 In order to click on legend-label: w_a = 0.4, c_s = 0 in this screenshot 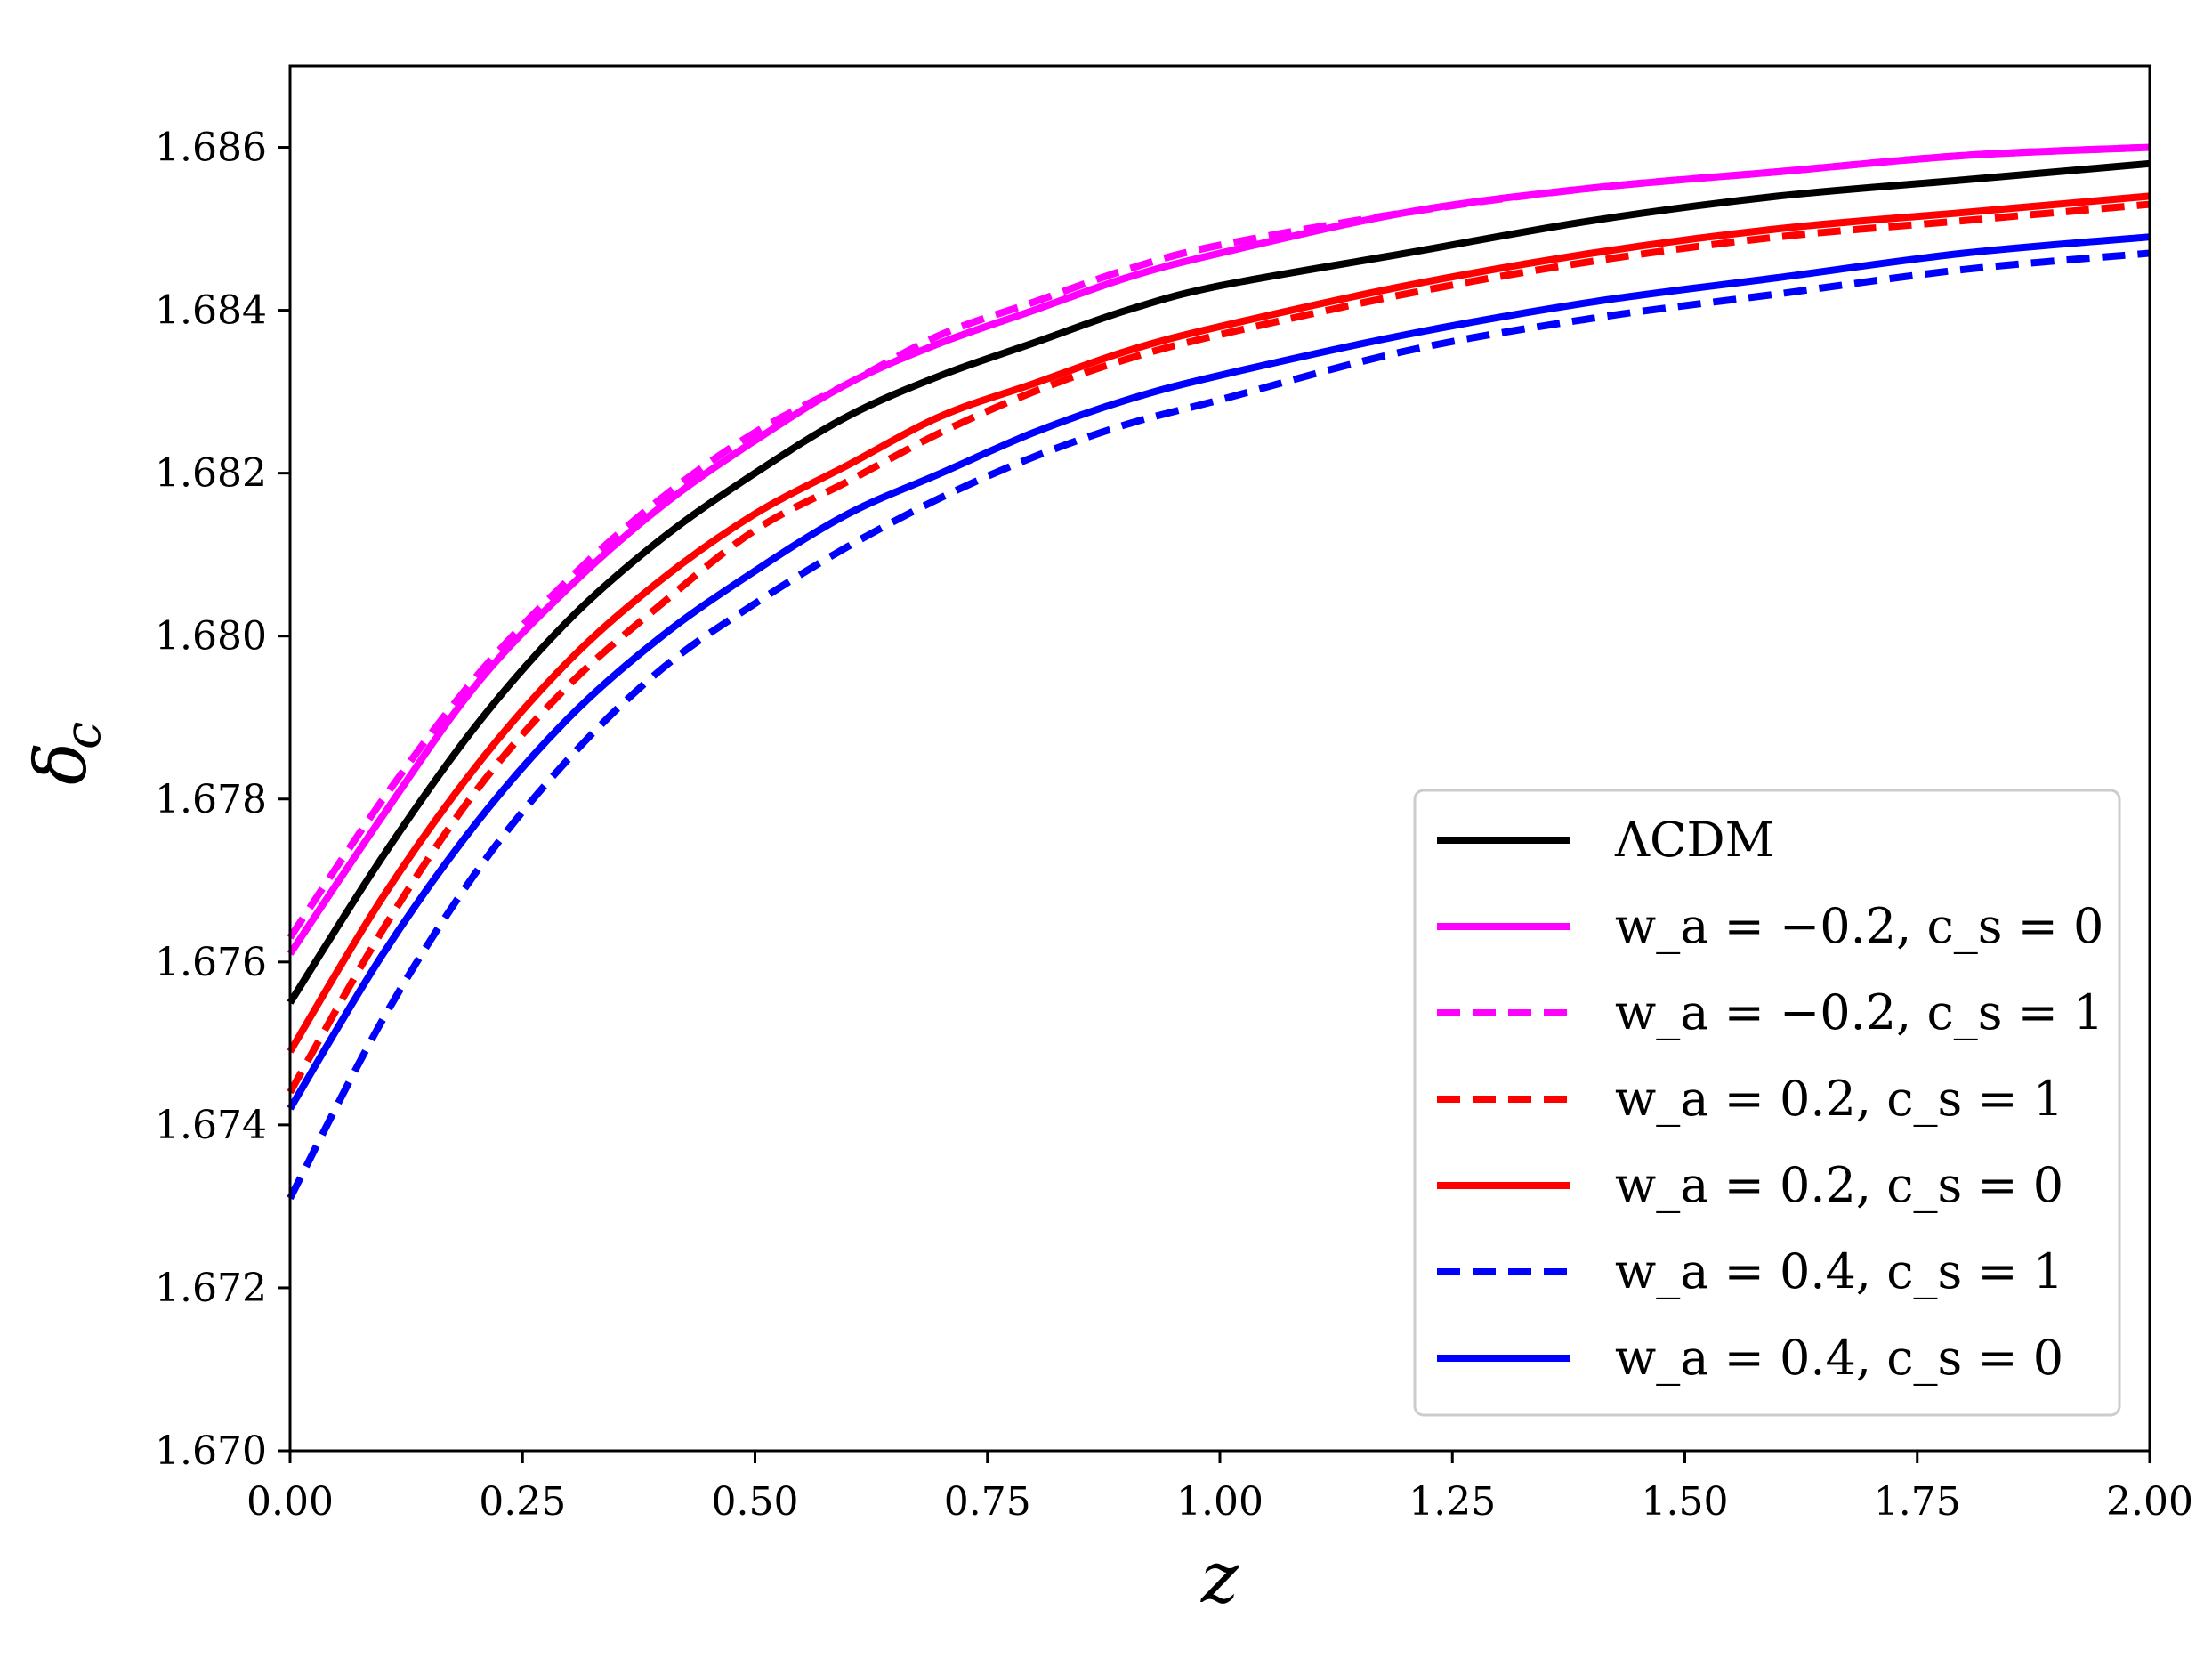, I will do `click(1839, 1358)`.